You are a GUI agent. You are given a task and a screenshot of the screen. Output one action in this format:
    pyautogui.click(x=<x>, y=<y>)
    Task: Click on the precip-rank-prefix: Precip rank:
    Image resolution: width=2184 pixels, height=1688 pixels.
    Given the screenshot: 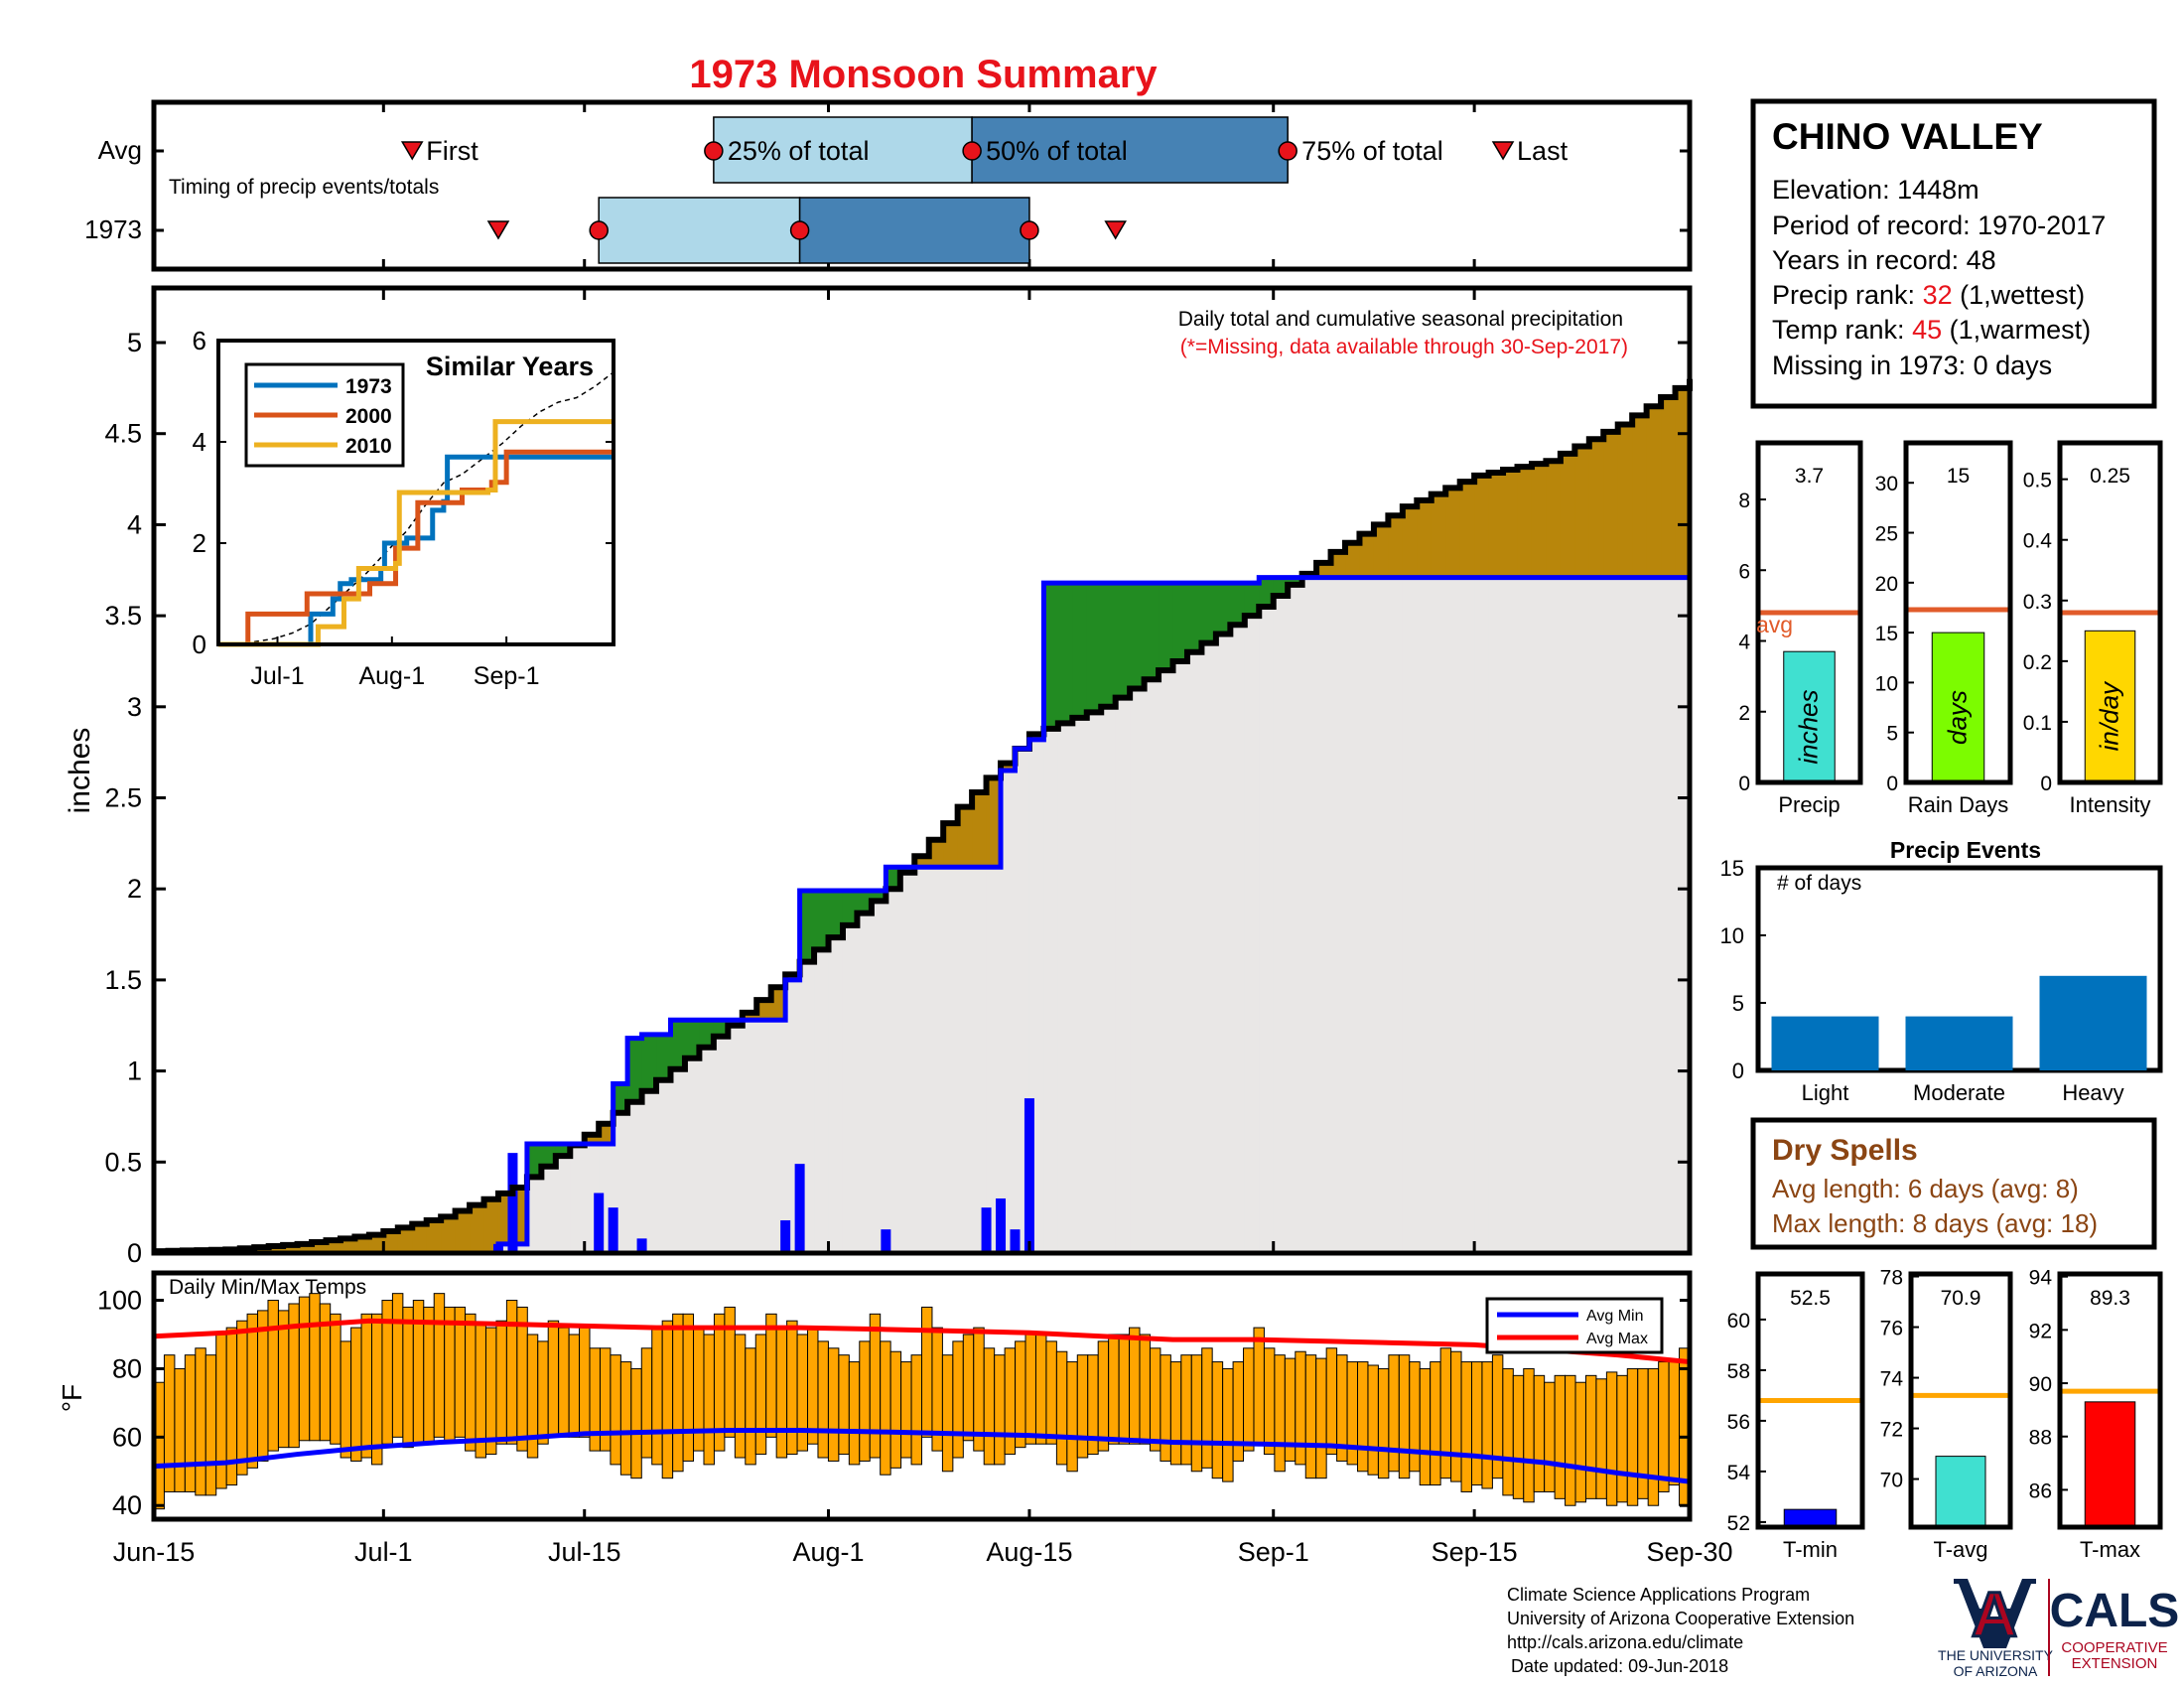 What is the action you would take?
    pyautogui.click(x=1847, y=295)
    